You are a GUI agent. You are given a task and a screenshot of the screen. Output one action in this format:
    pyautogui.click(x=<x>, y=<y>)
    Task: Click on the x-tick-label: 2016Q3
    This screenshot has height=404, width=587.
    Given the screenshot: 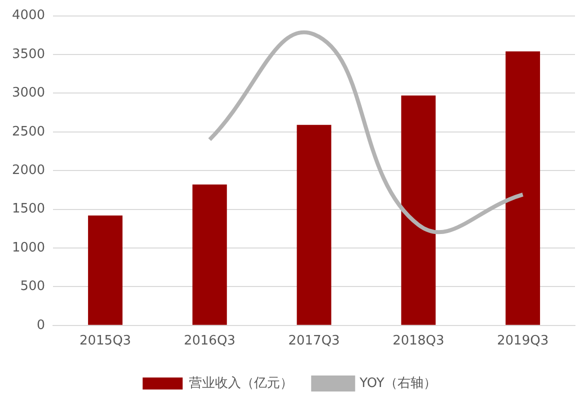 What is the action you would take?
    pyautogui.click(x=210, y=341)
    